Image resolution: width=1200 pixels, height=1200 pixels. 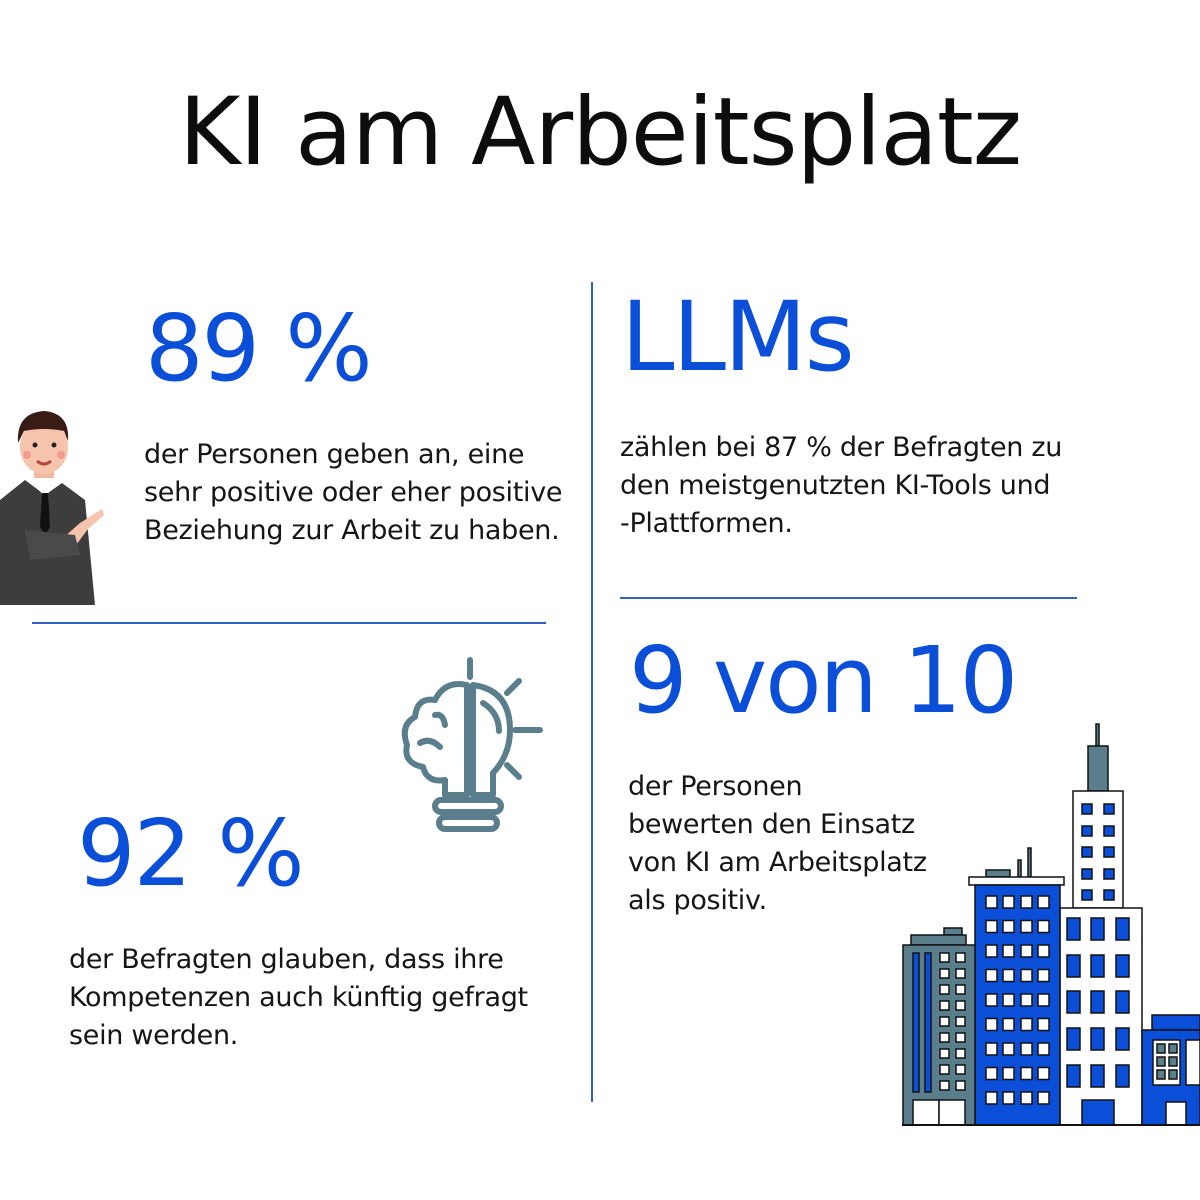 What do you see at coordinates (289, 623) in the screenshot?
I see `left-horizontal-divider` at bounding box center [289, 623].